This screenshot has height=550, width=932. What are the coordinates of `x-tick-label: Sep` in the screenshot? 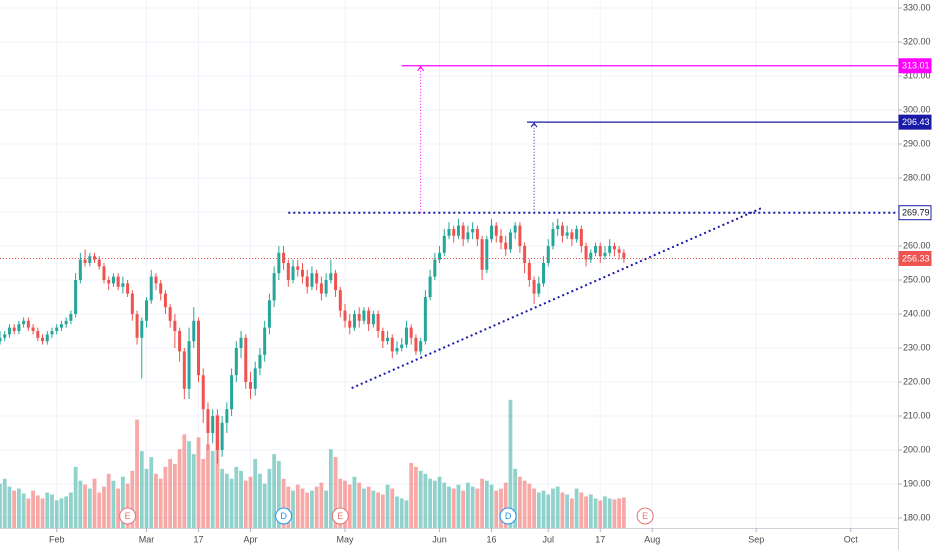 It's located at (756, 539).